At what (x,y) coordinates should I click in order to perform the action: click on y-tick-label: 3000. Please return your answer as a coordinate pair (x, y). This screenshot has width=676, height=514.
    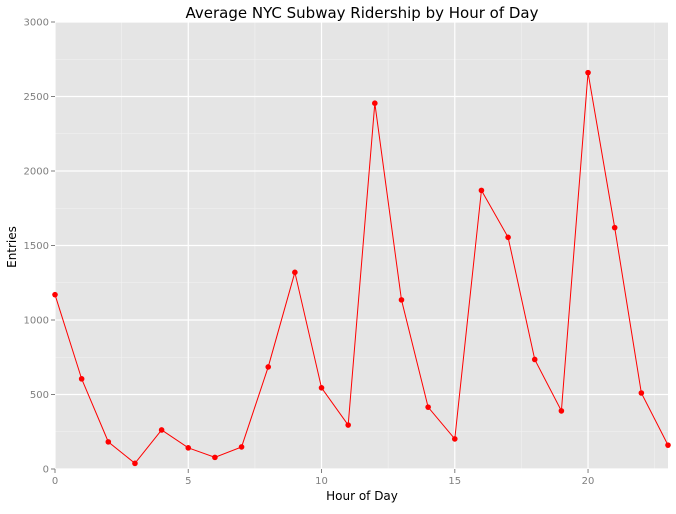
    Looking at the image, I should click on (36, 23).